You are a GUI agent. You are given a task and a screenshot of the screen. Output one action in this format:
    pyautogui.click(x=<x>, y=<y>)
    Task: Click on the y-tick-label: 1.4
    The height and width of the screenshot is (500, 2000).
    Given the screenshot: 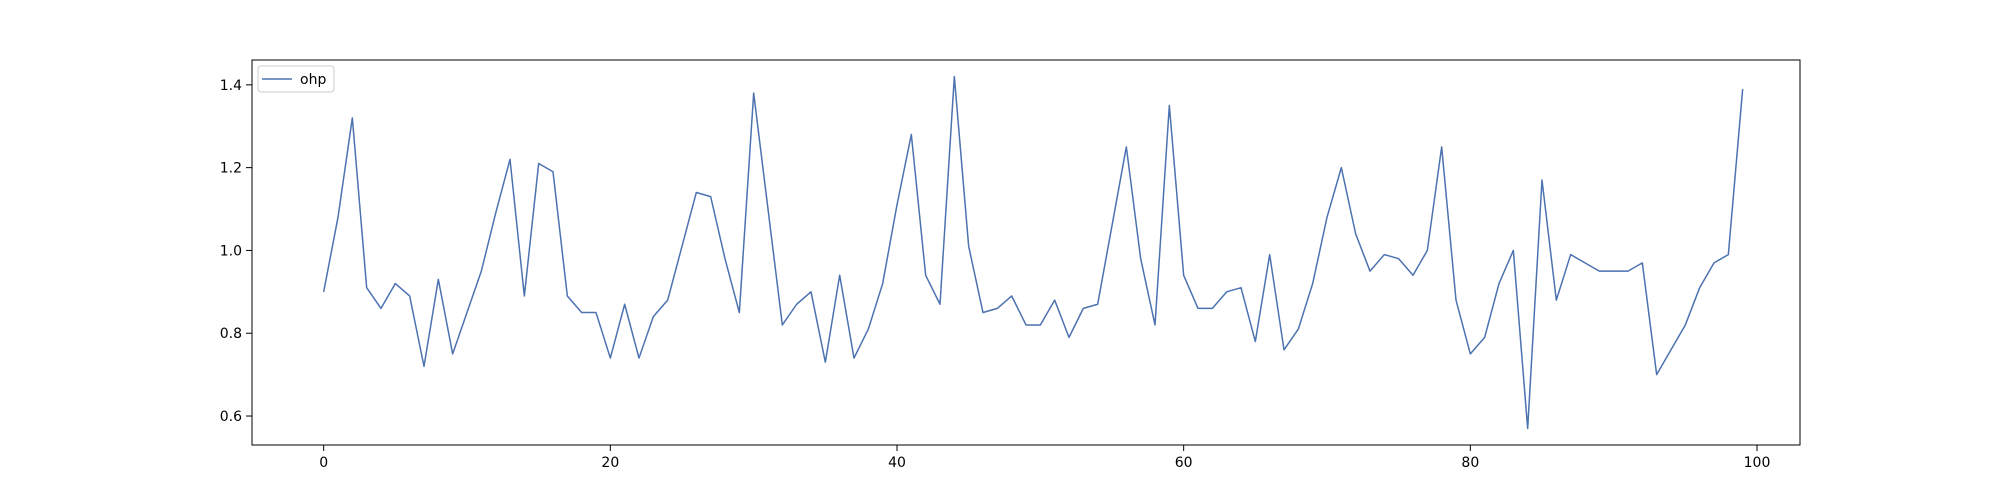 What is the action you would take?
    pyautogui.click(x=231, y=86)
    